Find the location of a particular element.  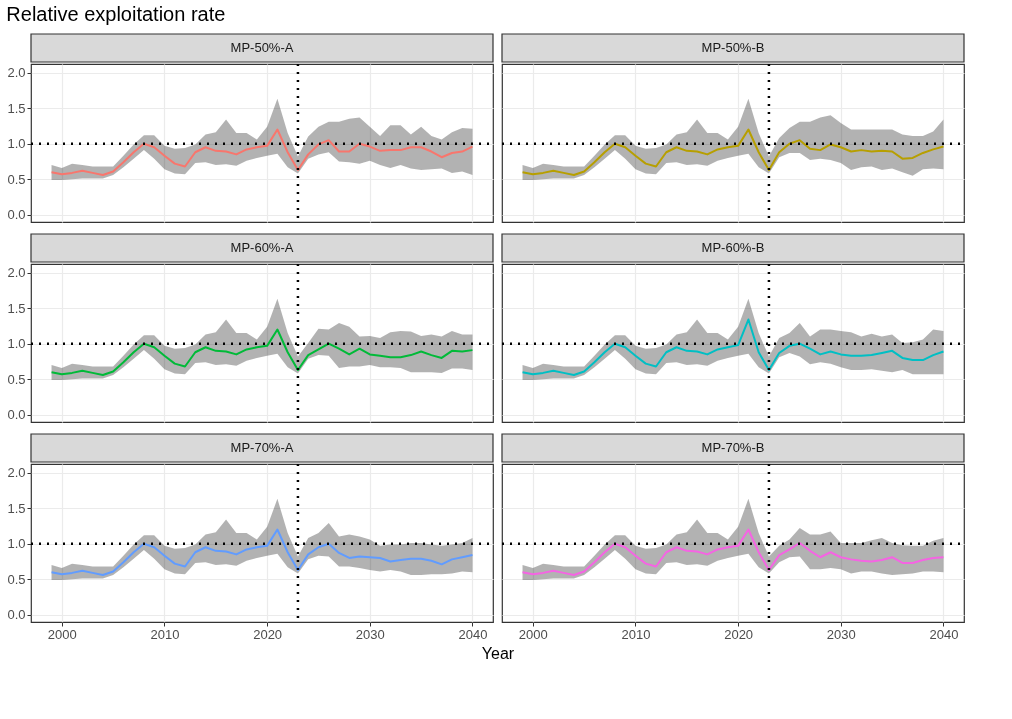

chart-title: MP-70%-B is located at coordinates (733, 447).